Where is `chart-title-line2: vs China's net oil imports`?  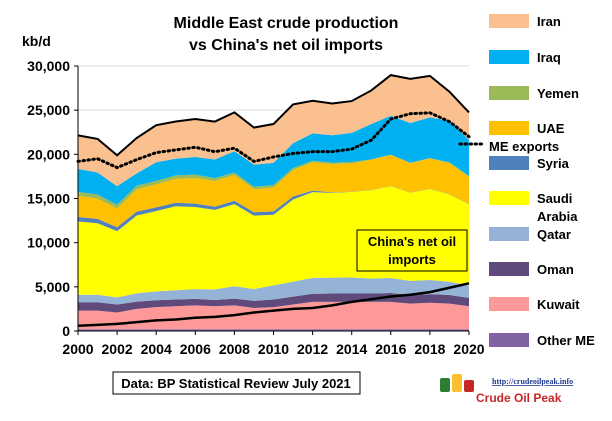 chart-title-line2: vs China's net oil imports is located at coordinates (286, 45).